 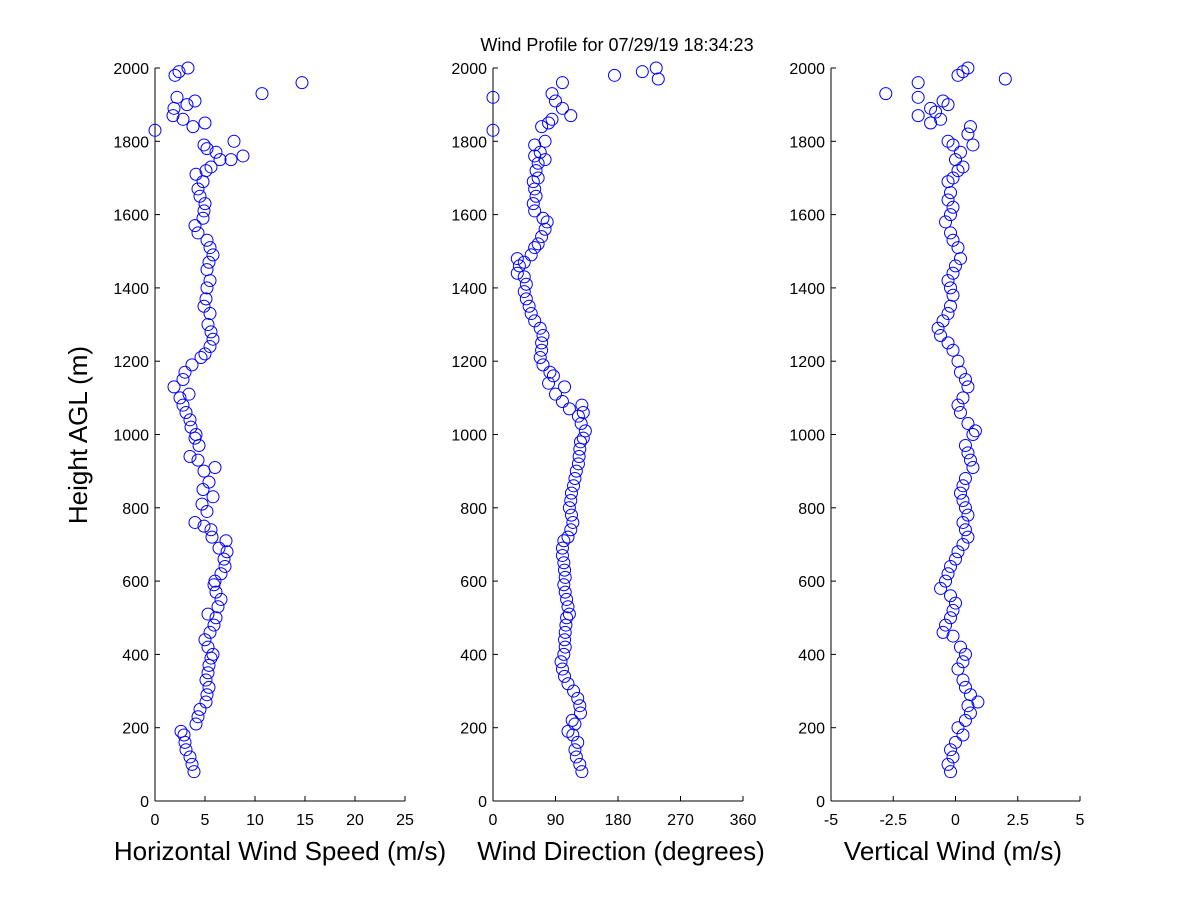 I want to click on y-tick-label: 0, so click(x=820, y=802).